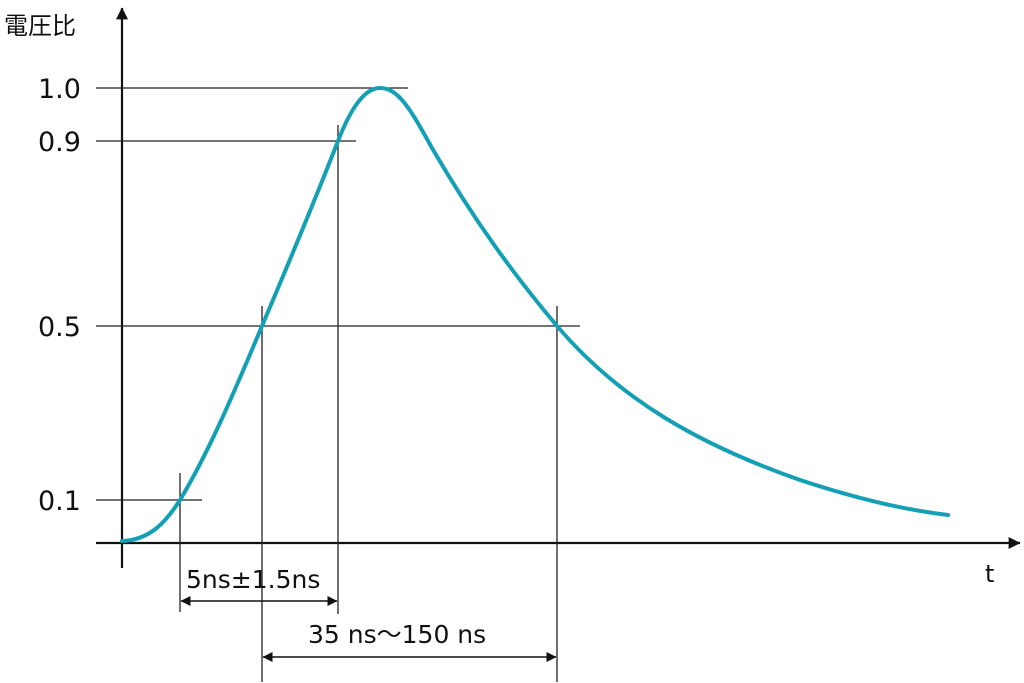 This screenshot has height=683, width=1024. I want to click on front-time-label: 5ns±1.5ns, so click(253, 579).